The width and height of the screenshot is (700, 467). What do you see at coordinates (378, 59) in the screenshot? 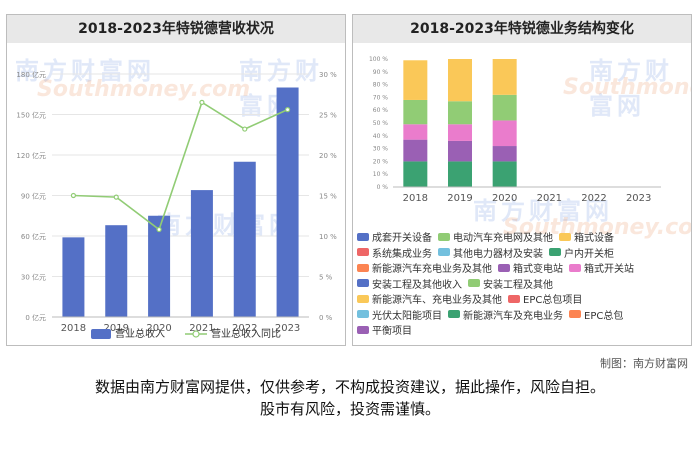
I see `y-tick-label: 100 %` at bounding box center [378, 59].